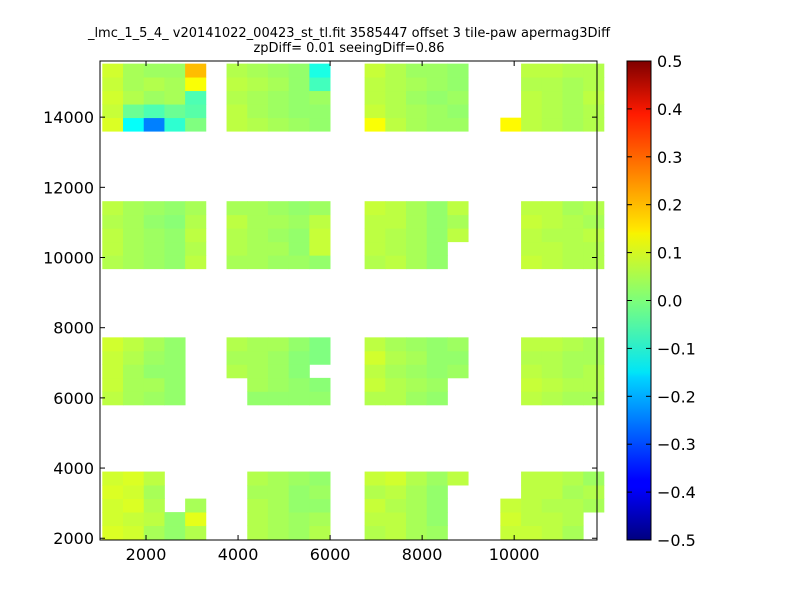 This screenshot has width=800, height=600. What do you see at coordinates (676, 396) in the screenshot?
I see `colorbar-tick-label: −0.2` at bounding box center [676, 396].